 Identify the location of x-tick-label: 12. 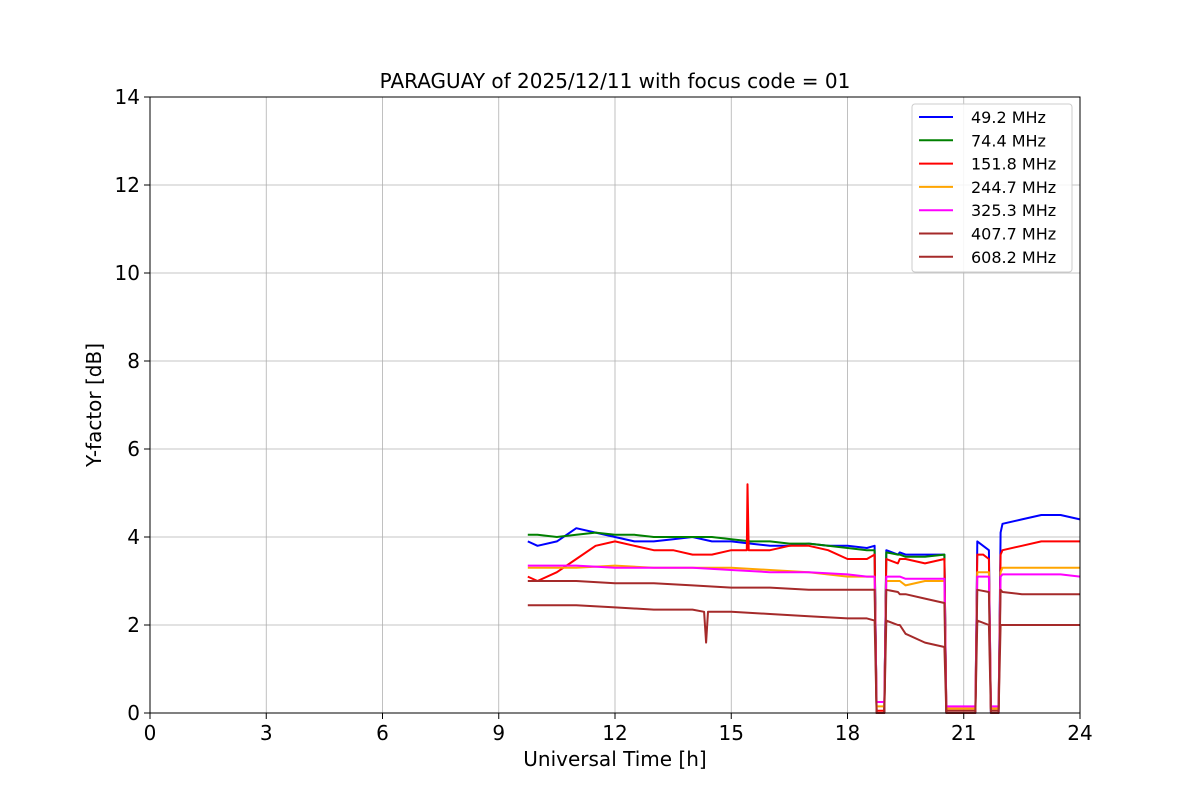
(614, 733).